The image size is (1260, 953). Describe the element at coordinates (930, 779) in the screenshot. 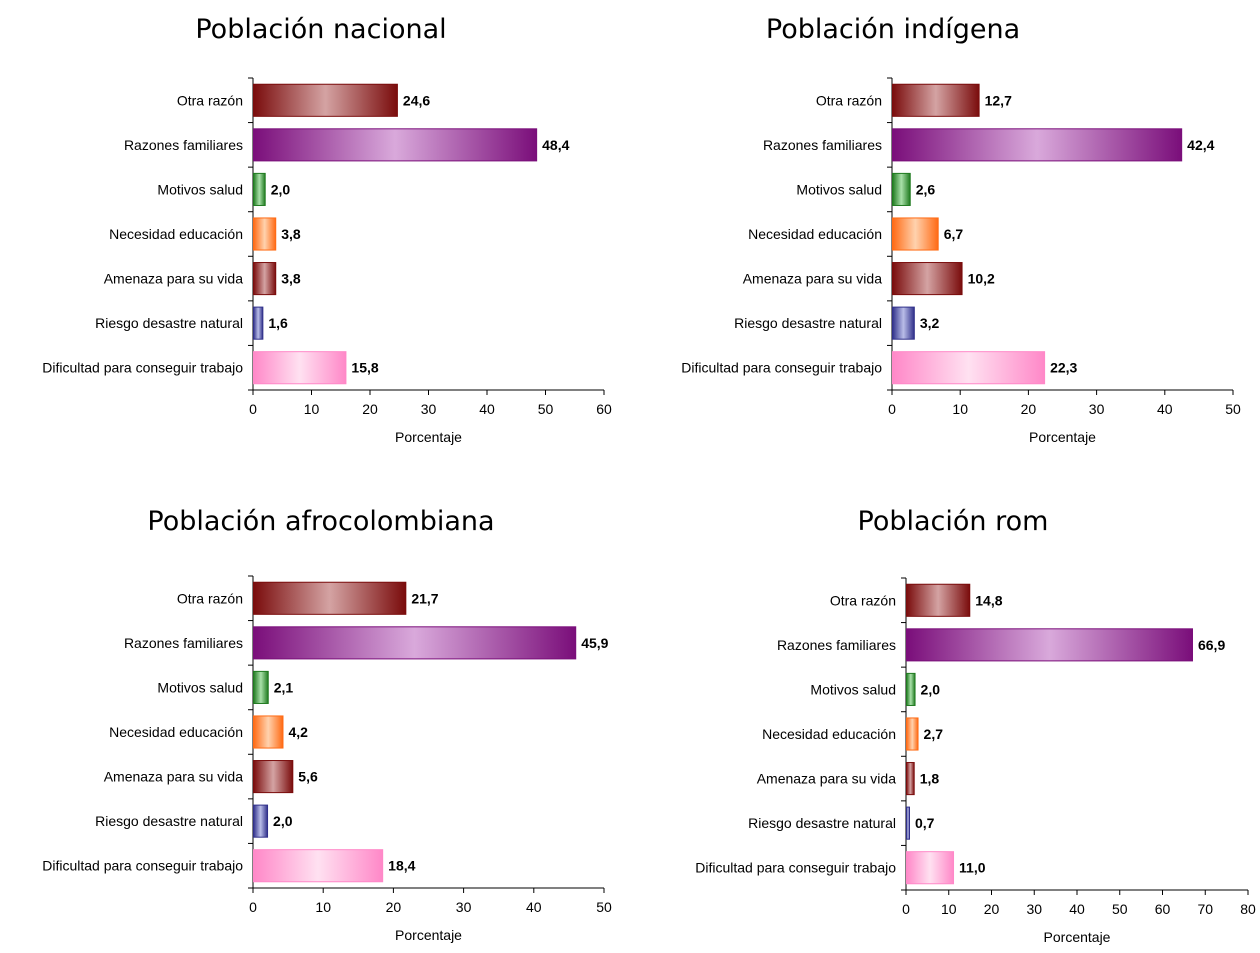

I see `value-label: 1,8` at that location.